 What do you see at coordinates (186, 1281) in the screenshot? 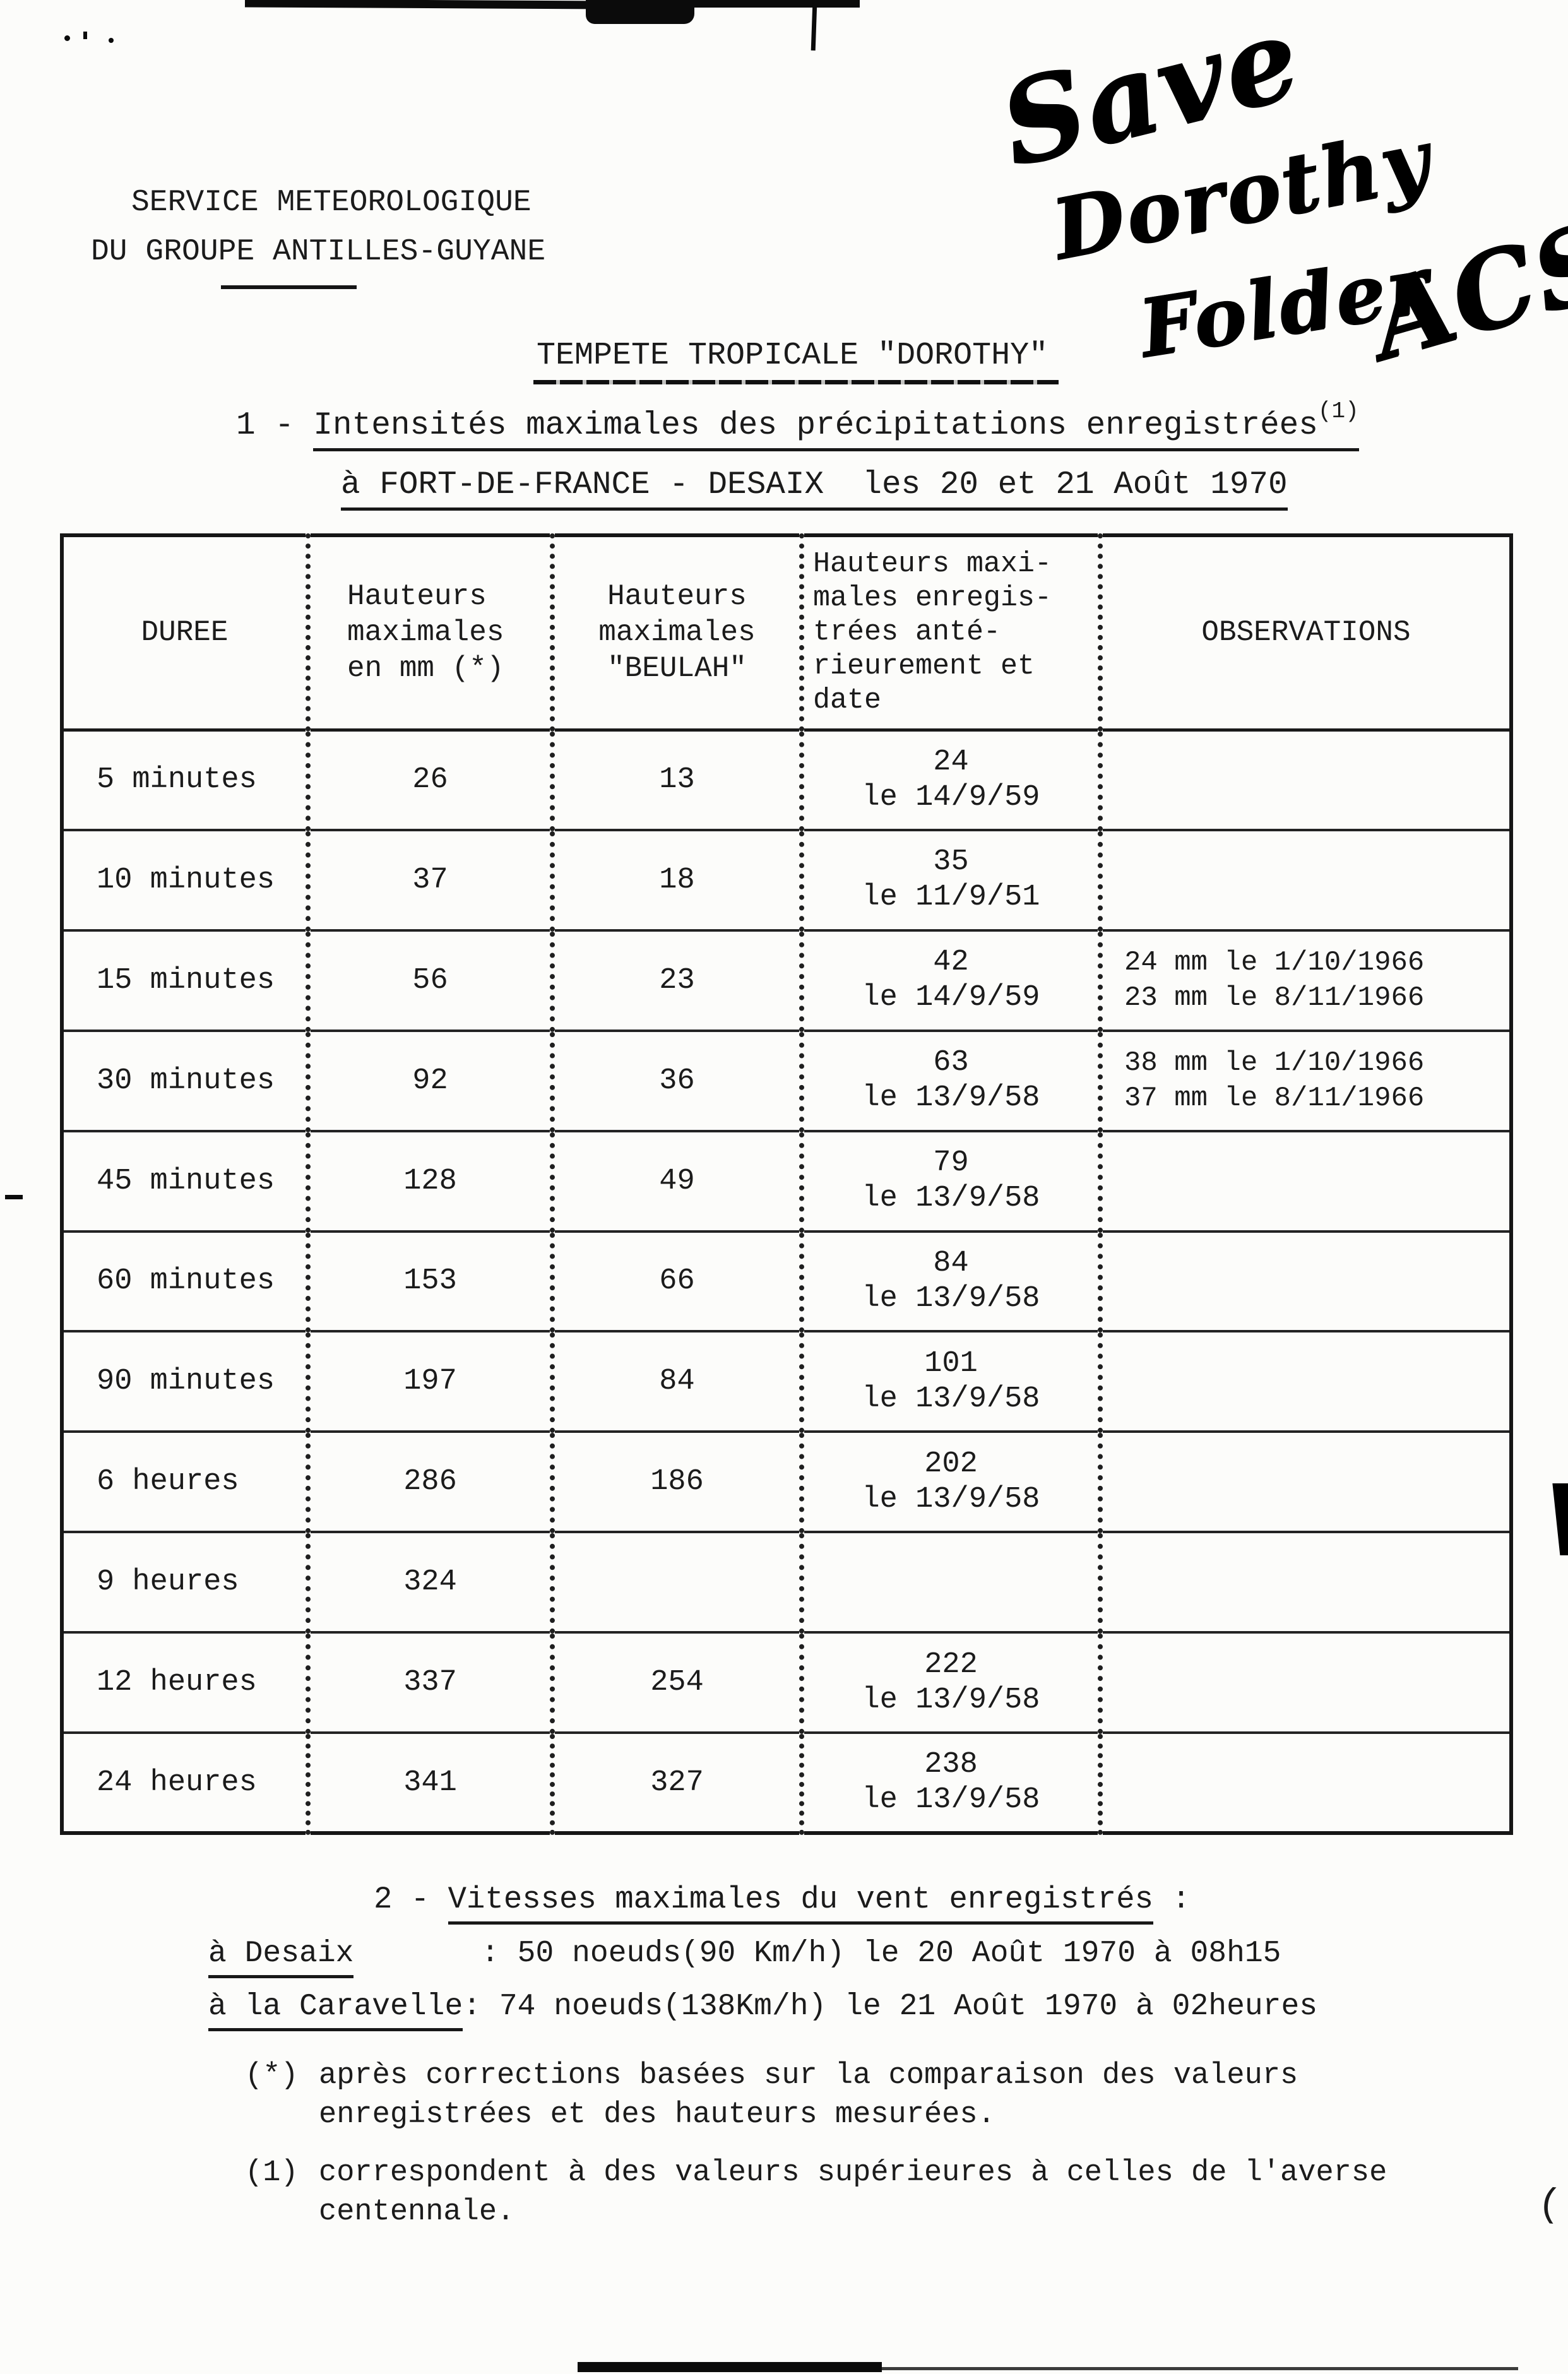
I see `duration-label: 60 minutes` at bounding box center [186, 1281].